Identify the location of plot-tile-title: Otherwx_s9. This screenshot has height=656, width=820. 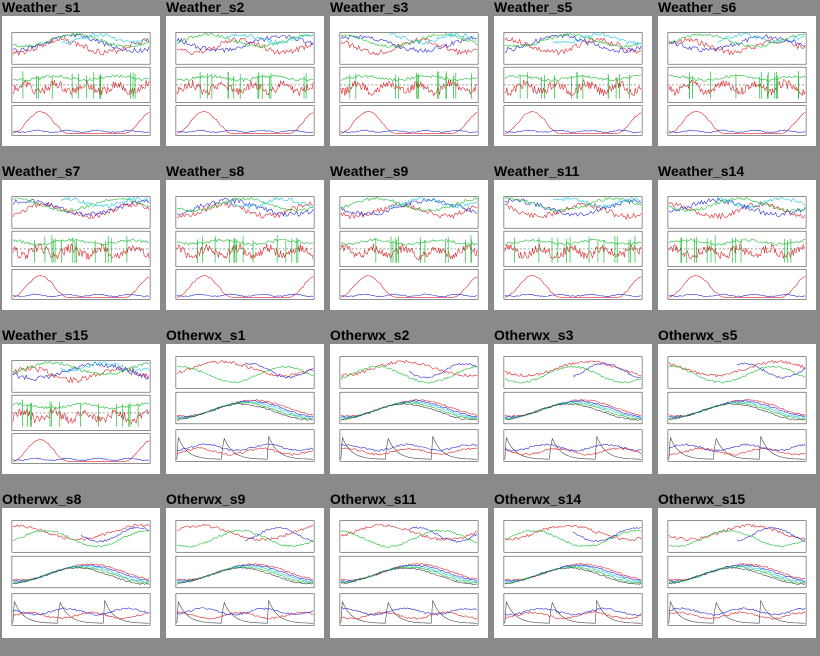
(206, 499).